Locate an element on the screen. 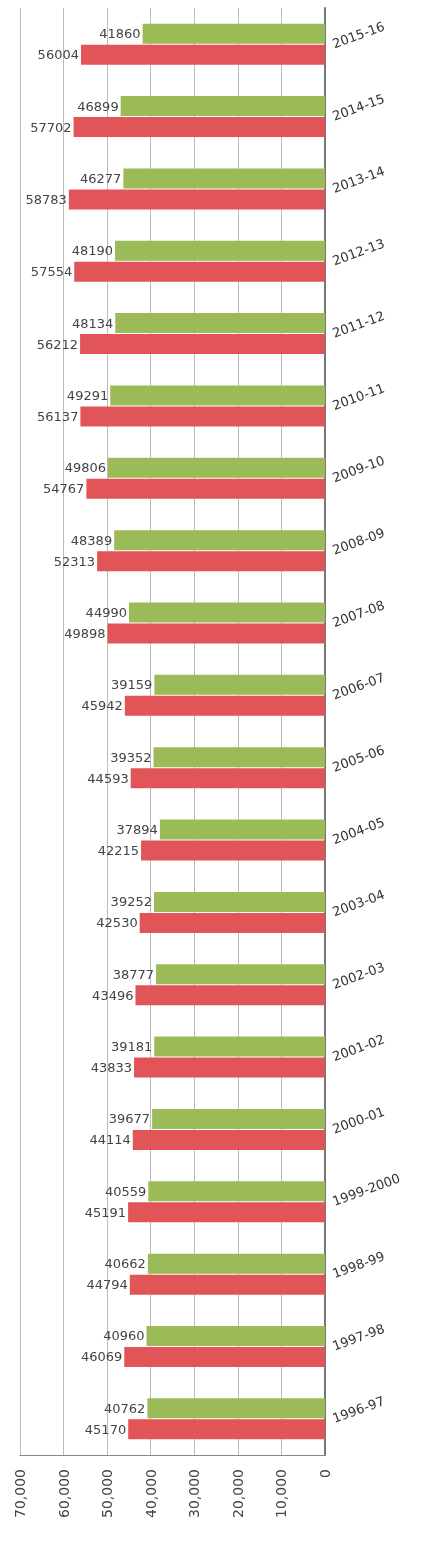 The image size is (443, 1555). data-label: 49898 is located at coordinates (85, 633).